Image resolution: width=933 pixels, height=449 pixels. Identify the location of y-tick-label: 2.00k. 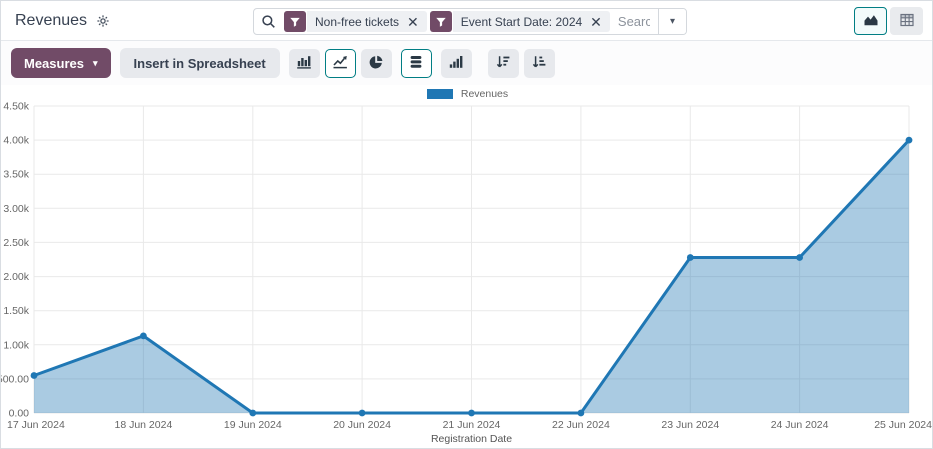
(16, 277).